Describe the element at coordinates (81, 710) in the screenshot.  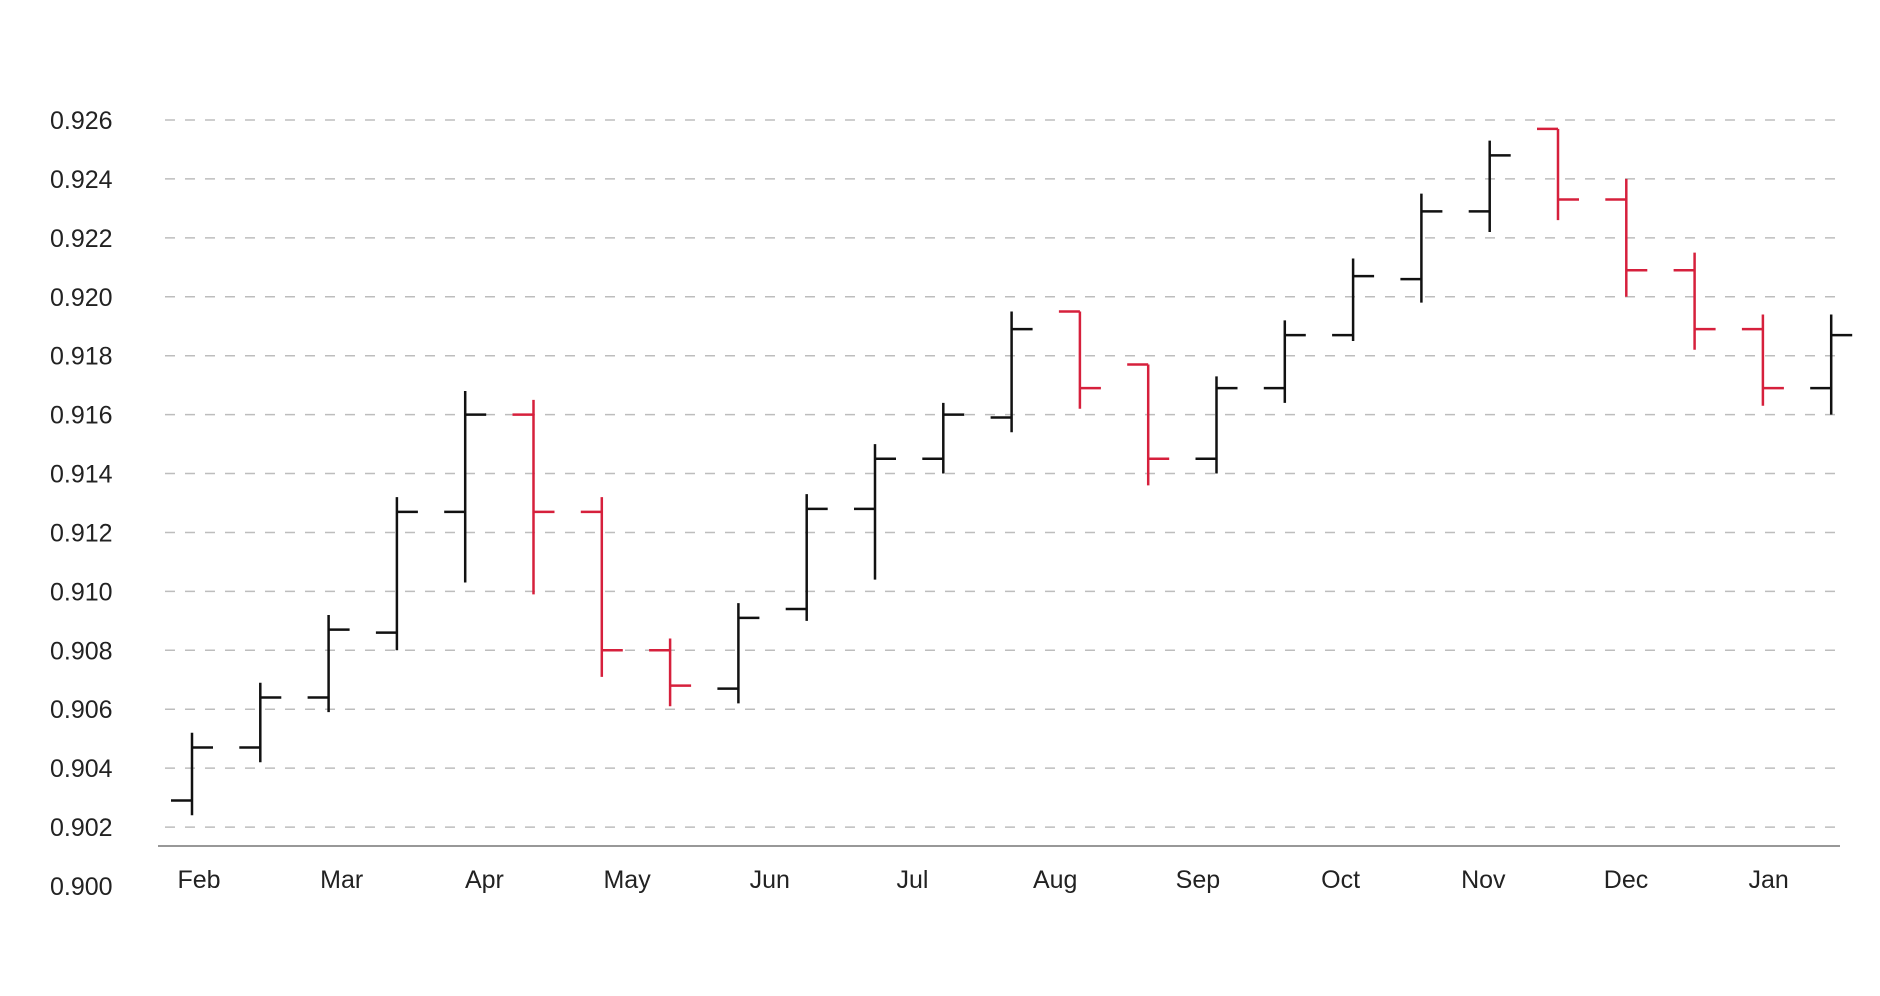
I see `y-tick-label: 0.906` at that location.